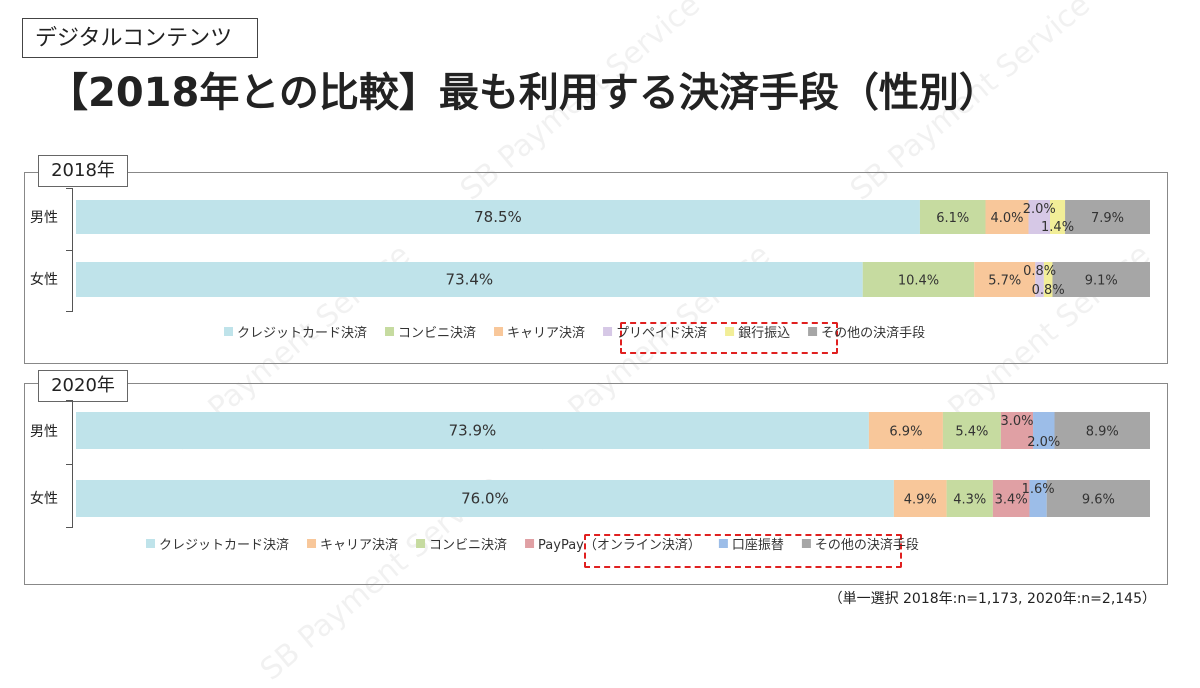 The width and height of the screenshot is (1200, 688). I want to click on data-label: 3.0%, so click(1016, 421).